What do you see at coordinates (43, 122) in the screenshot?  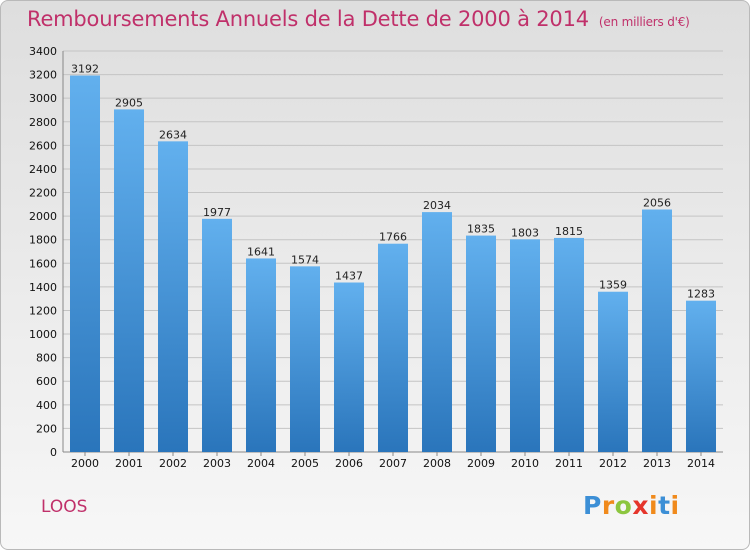 I see `y-tick-label: 2800` at bounding box center [43, 122].